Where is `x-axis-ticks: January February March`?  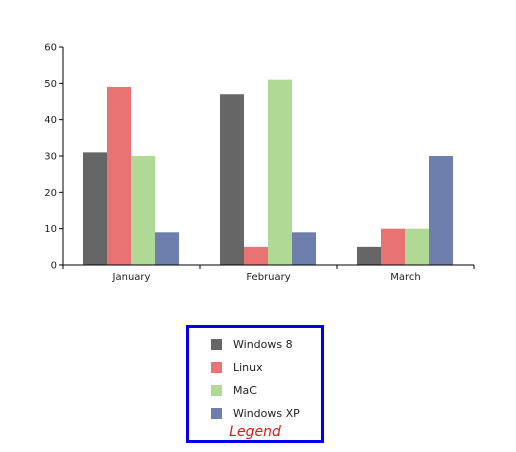
x-axis-ticks: January February March is located at coordinates (268, 274).